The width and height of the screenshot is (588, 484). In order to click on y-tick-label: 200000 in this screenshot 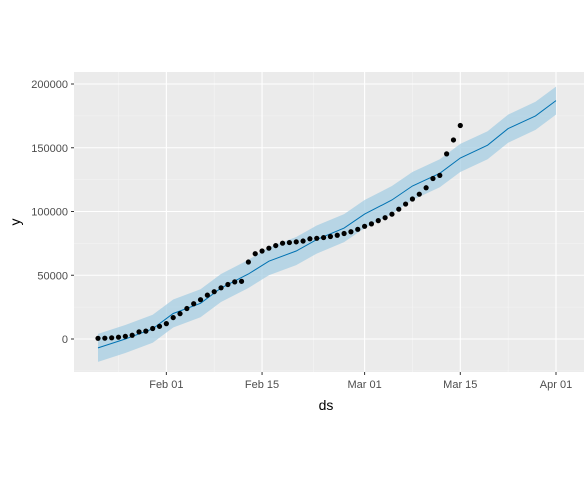, I will do `click(49, 85)`.